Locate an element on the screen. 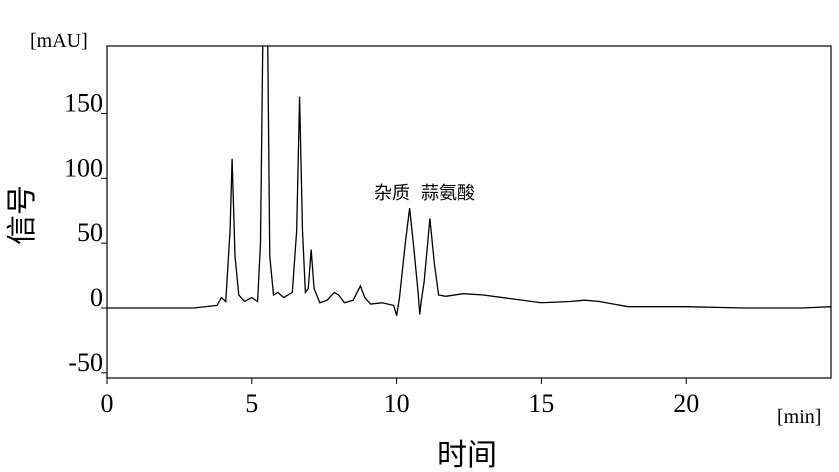 This screenshot has height=472, width=839. y-tick-label: -50 is located at coordinates (85, 362).